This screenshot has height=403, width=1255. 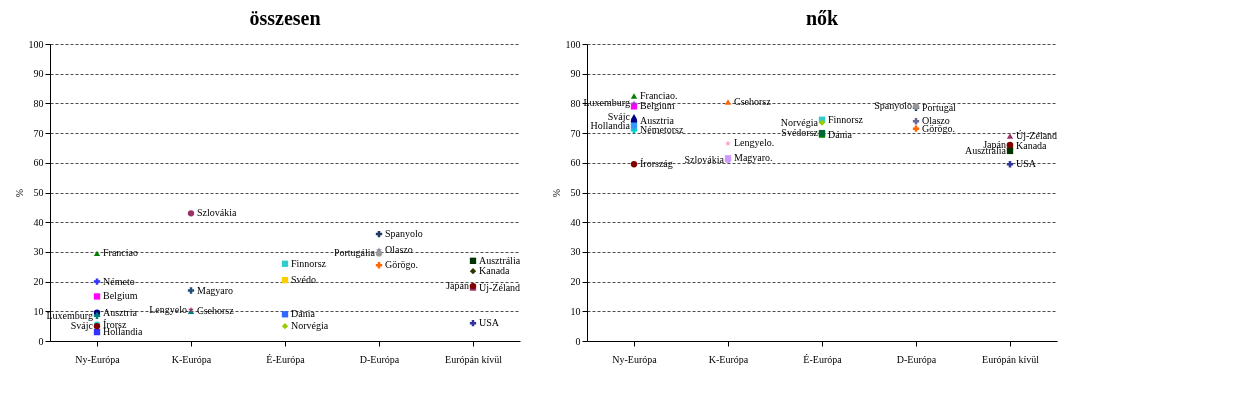 I want to click on series-label: Japán, so click(x=457, y=286).